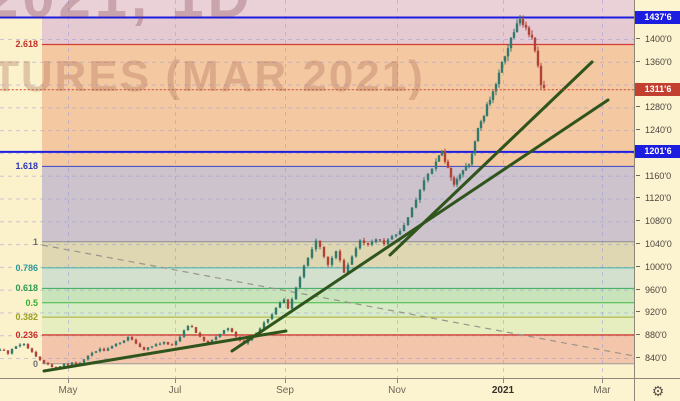 This screenshot has width=680, height=401. Describe the element at coordinates (657, 267) in the screenshot. I see `price-tick: 1000'0` at that location.